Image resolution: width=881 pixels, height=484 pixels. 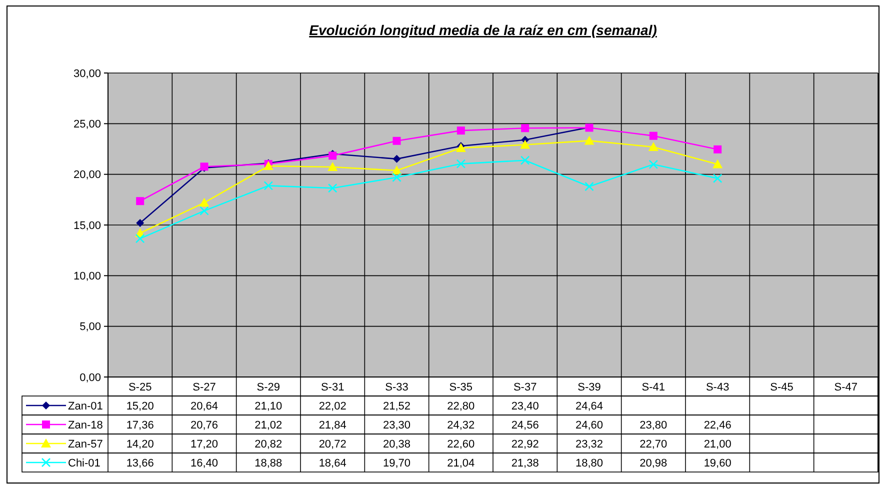 What do you see at coordinates (85, 406) in the screenshot?
I see `legend-label: Zan-01` at bounding box center [85, 406].